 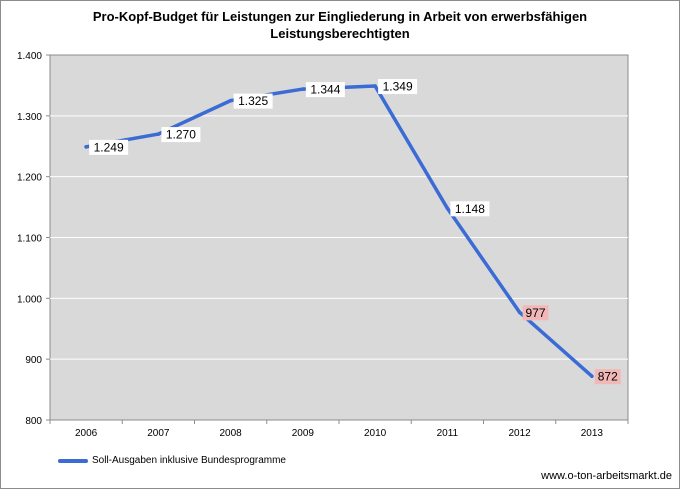 I want to click on data-label: 1.325, so click(x=253, y=101).